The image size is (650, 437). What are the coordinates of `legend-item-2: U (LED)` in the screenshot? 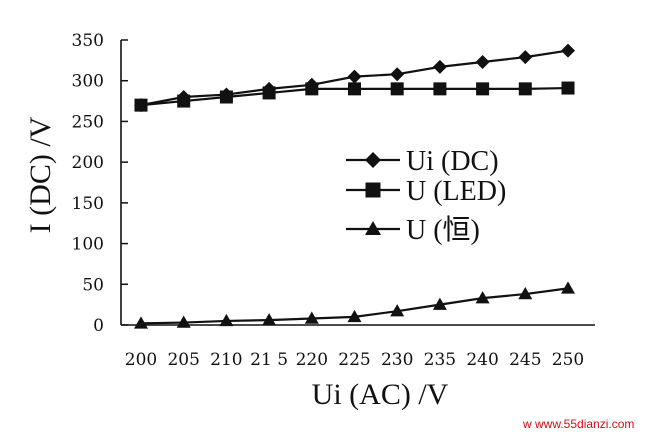 It's located at (426, 191).